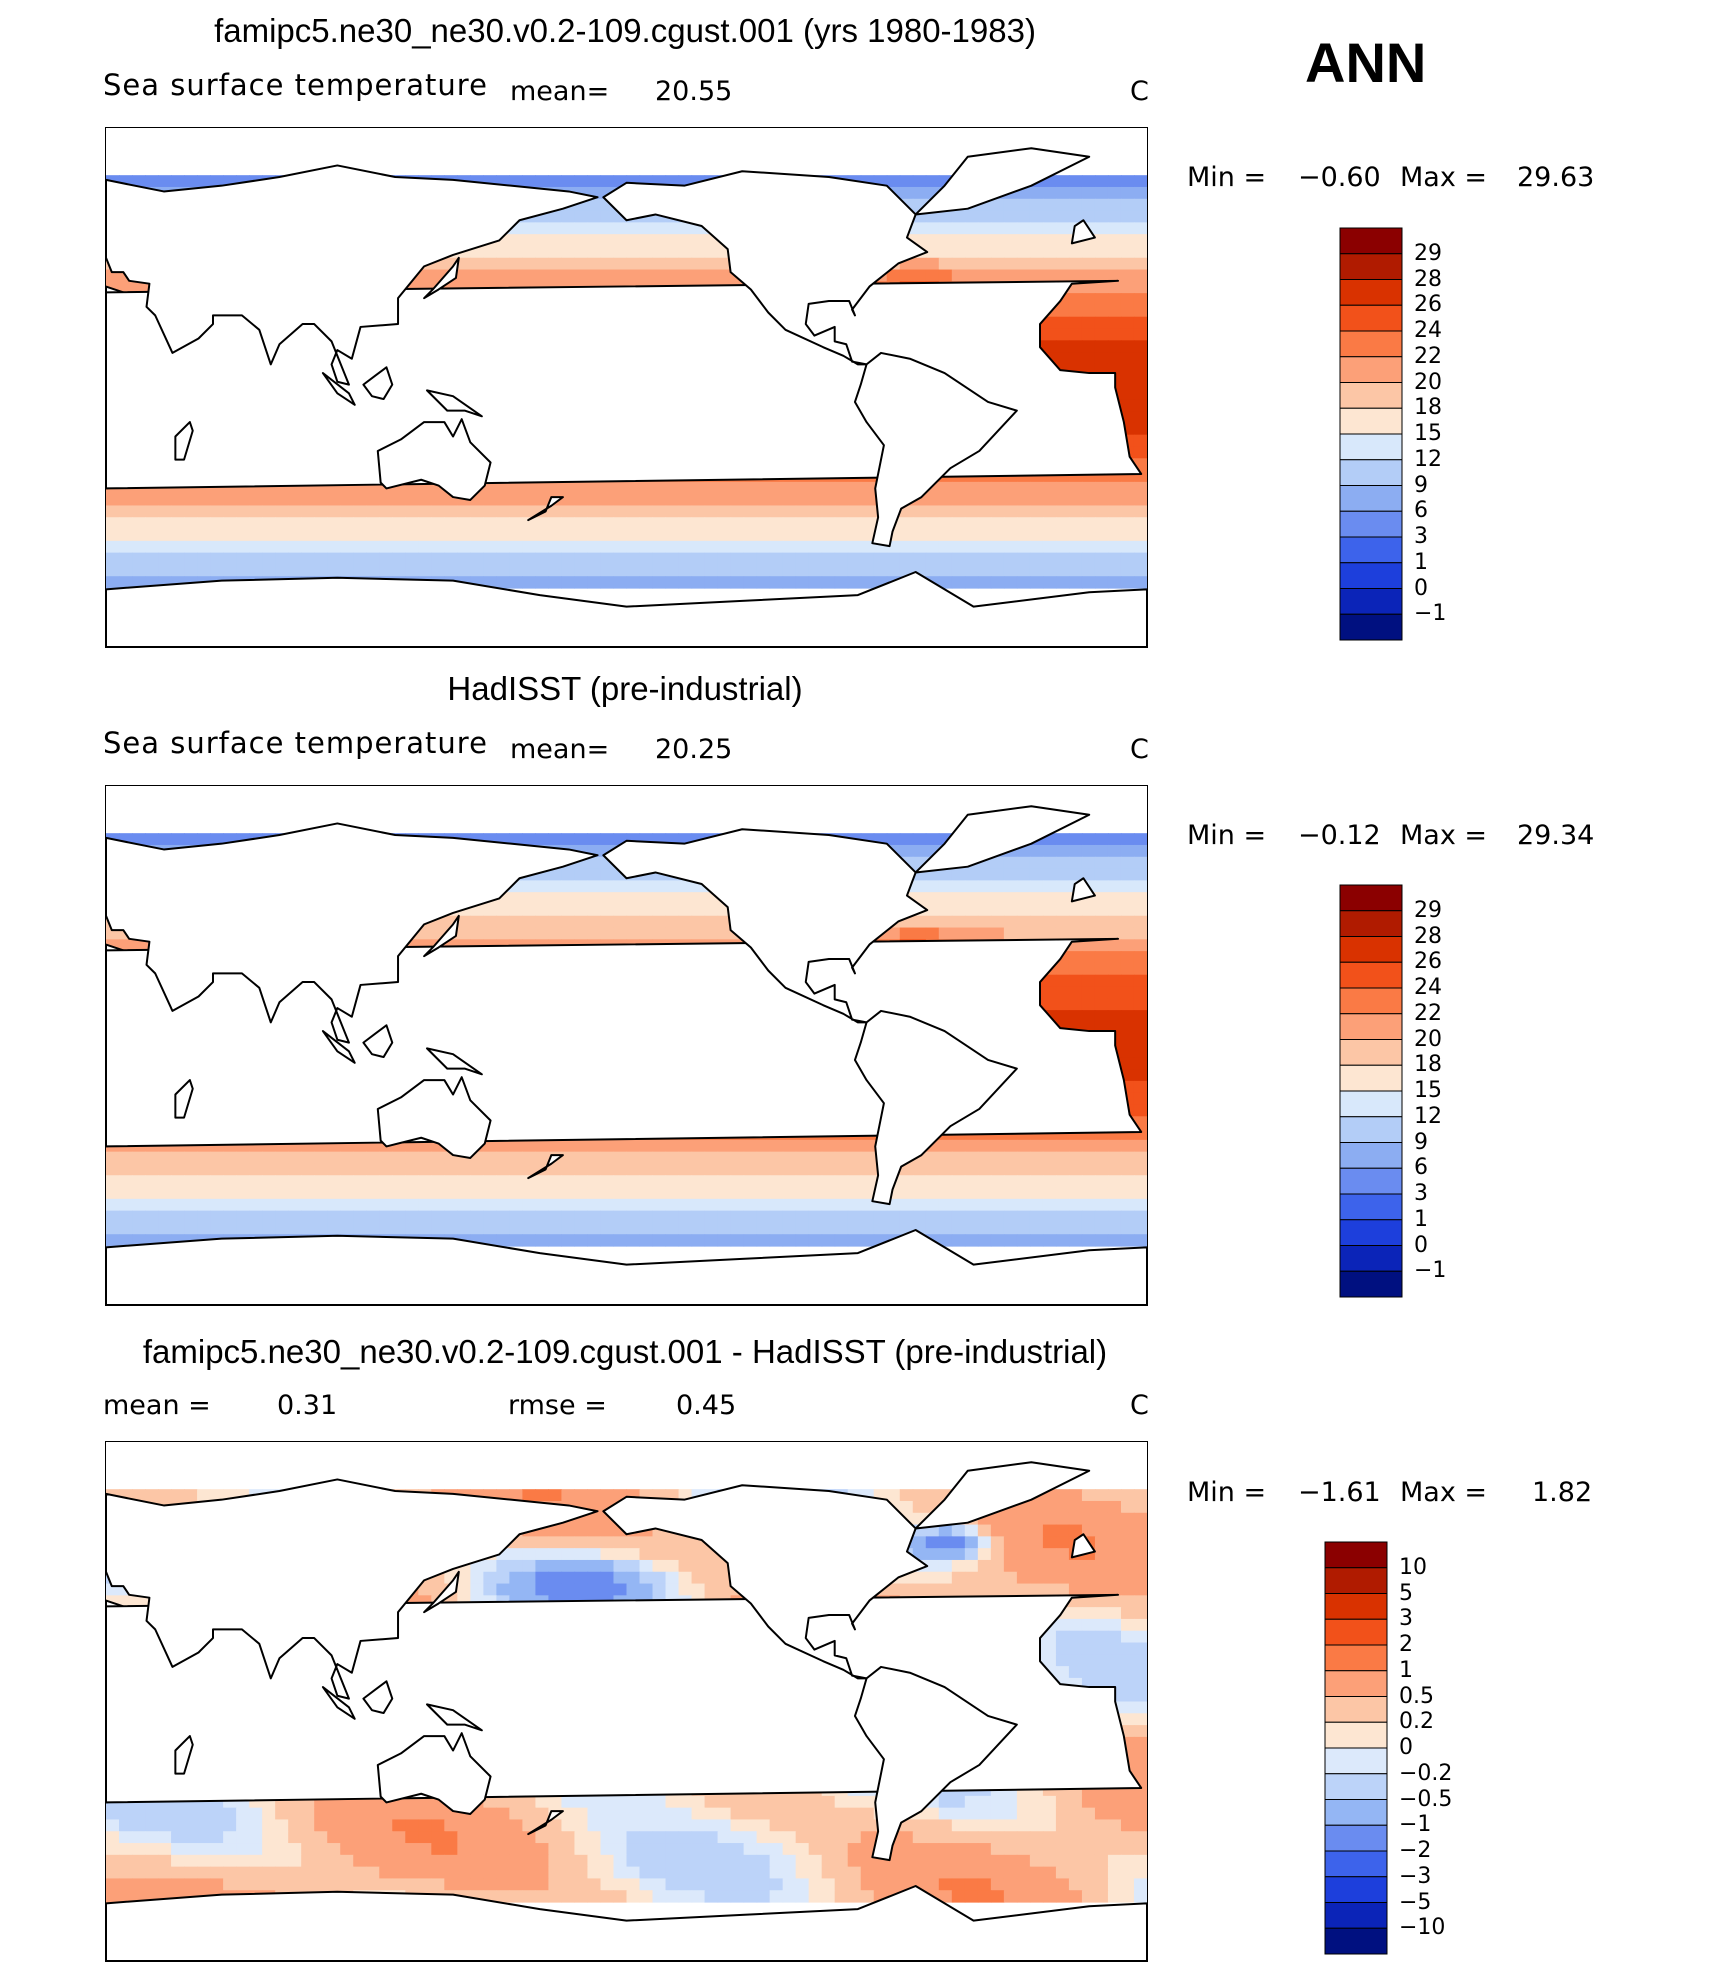 The height and width of the screenshot is (1969, 1710). What do you see at coordinates (1430, 614) in the screenshot?
I see `colorbar-tick-label: −1` at bounding box center [1430, 614].